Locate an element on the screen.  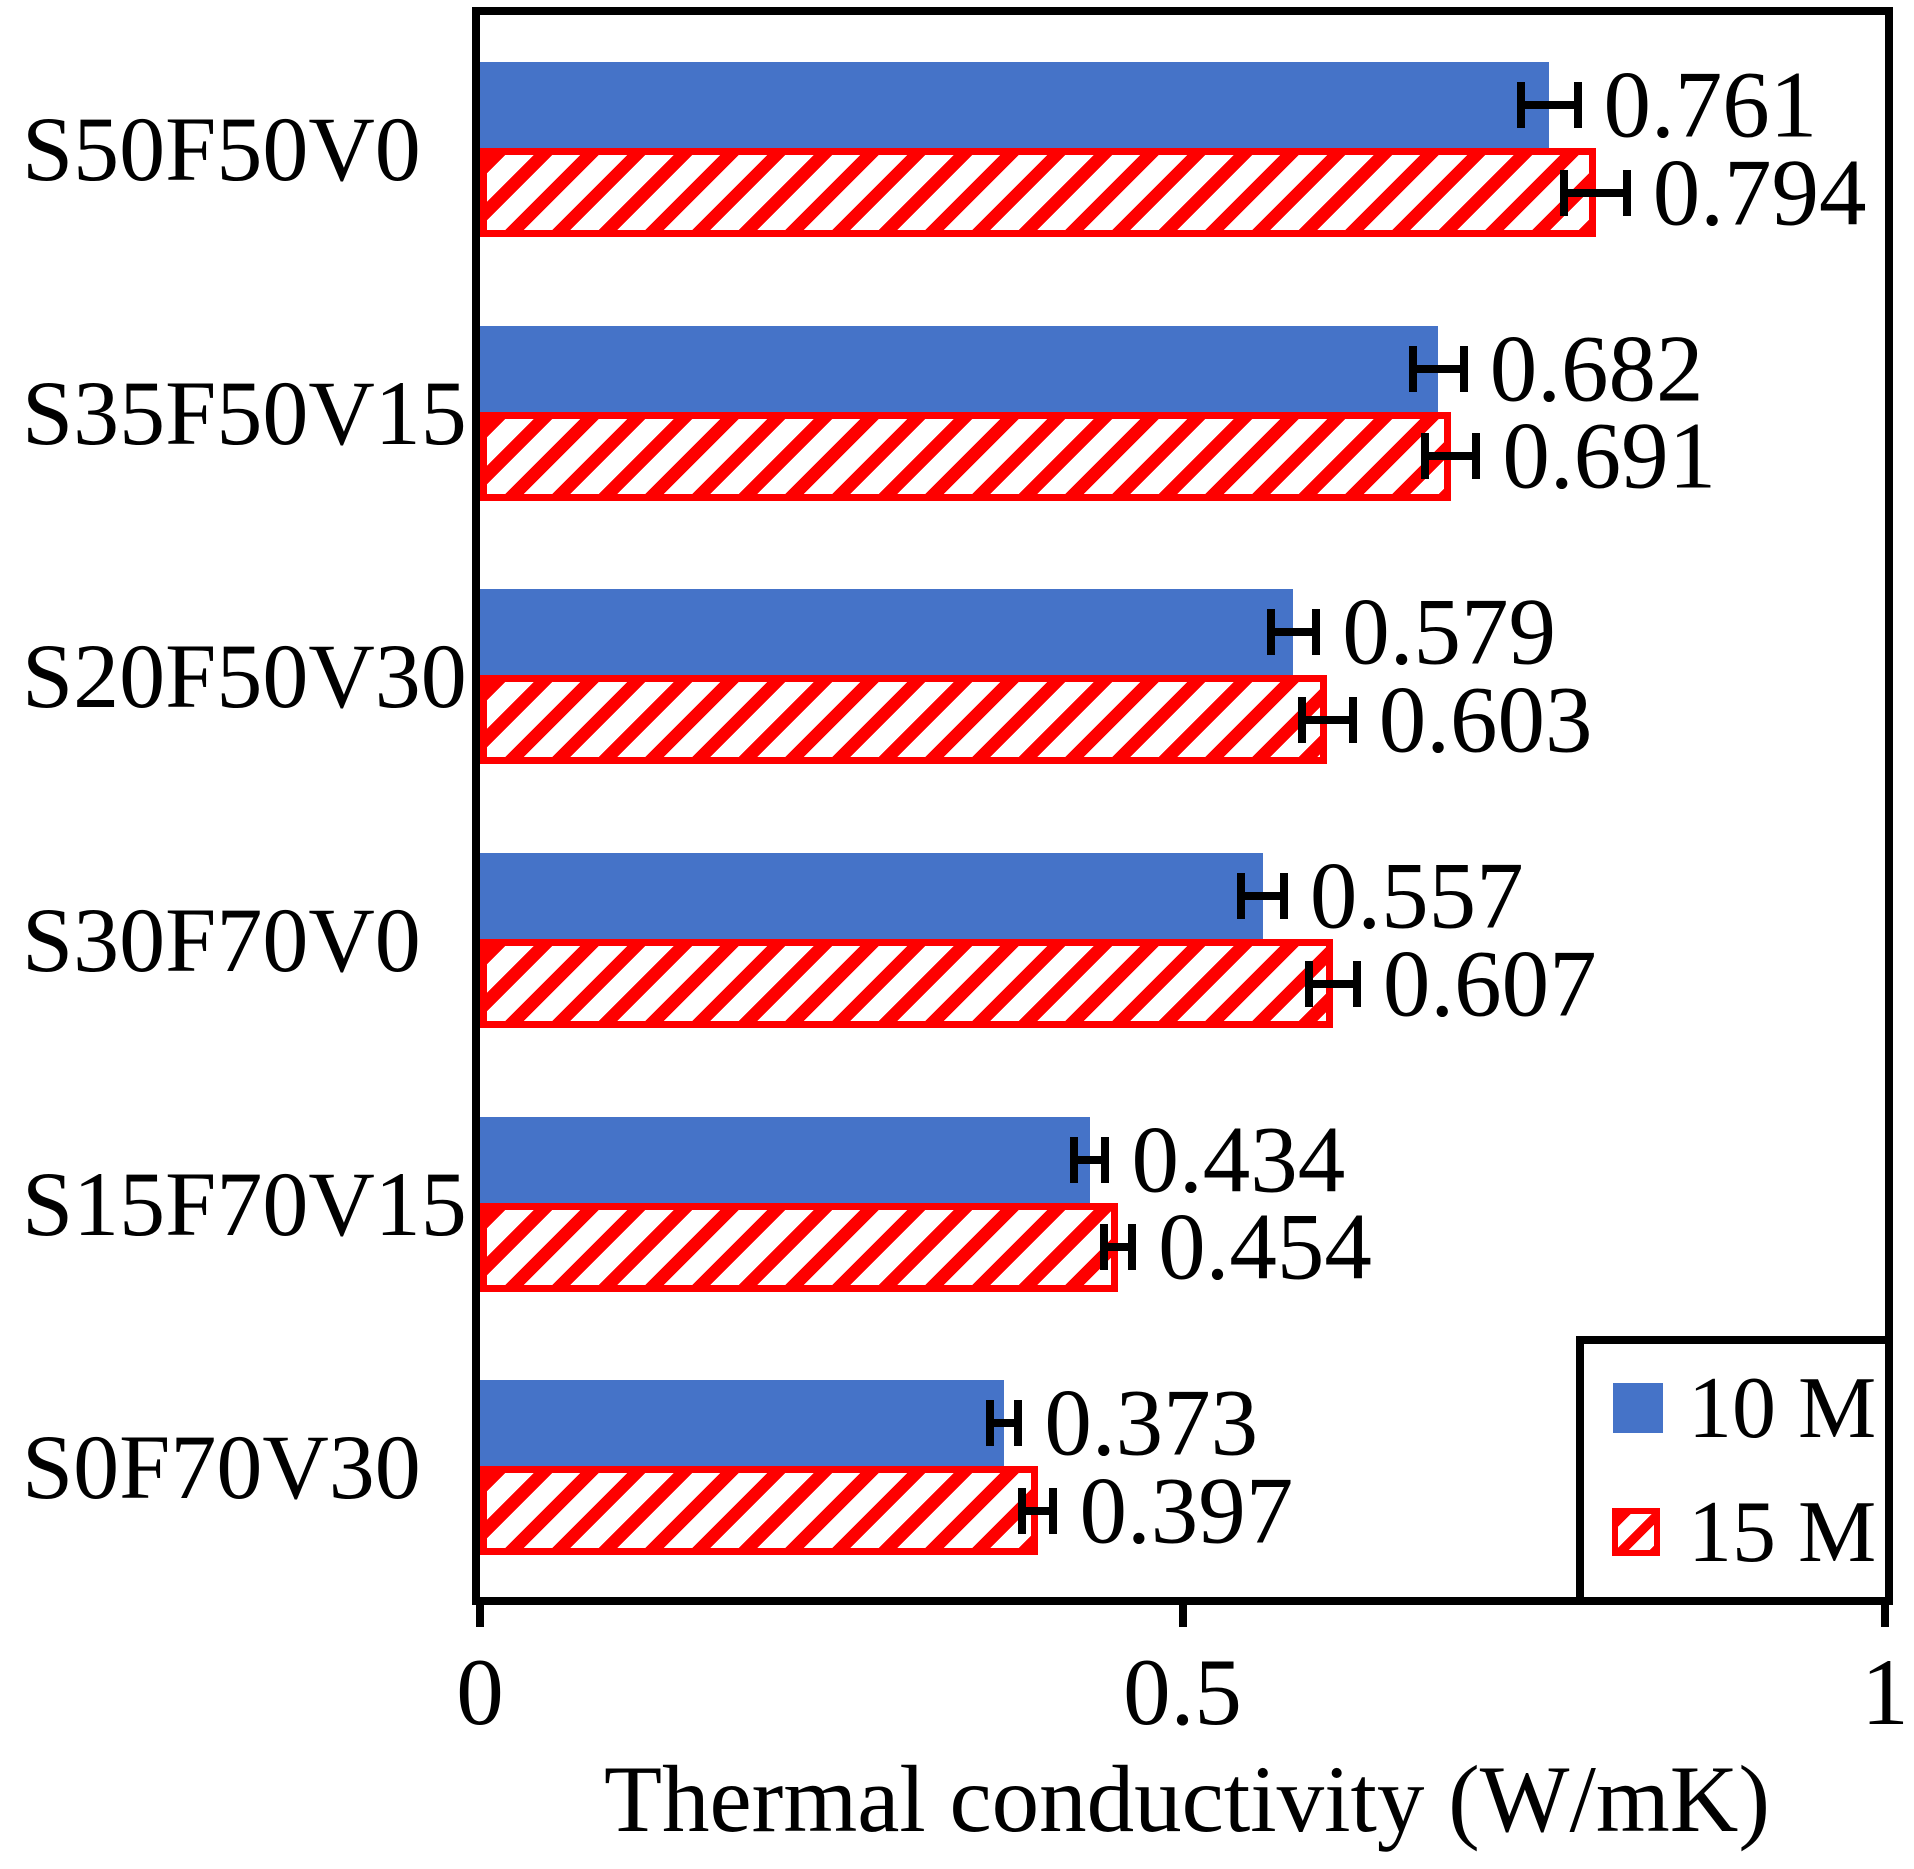
category-label: S20F50V30 is located at coordinates (244, 676).